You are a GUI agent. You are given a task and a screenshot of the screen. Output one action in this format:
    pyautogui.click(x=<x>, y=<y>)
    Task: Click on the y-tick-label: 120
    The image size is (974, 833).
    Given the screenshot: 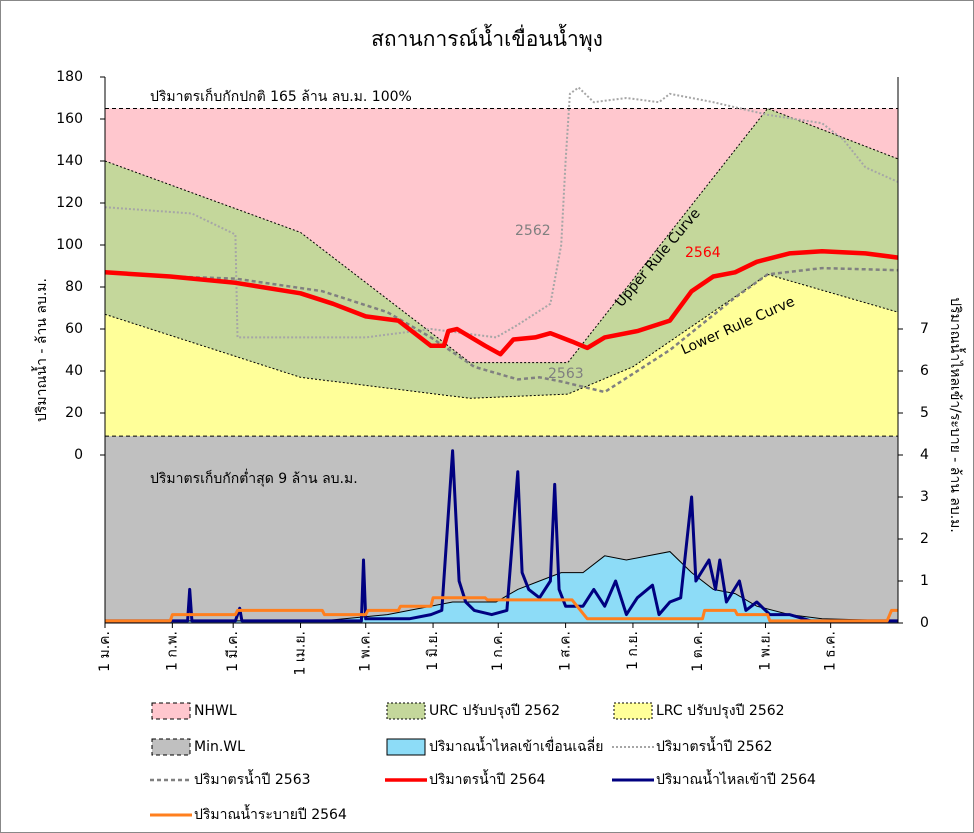 What is the action you would take?
    pyautogui.click(x=69, y=203)
    